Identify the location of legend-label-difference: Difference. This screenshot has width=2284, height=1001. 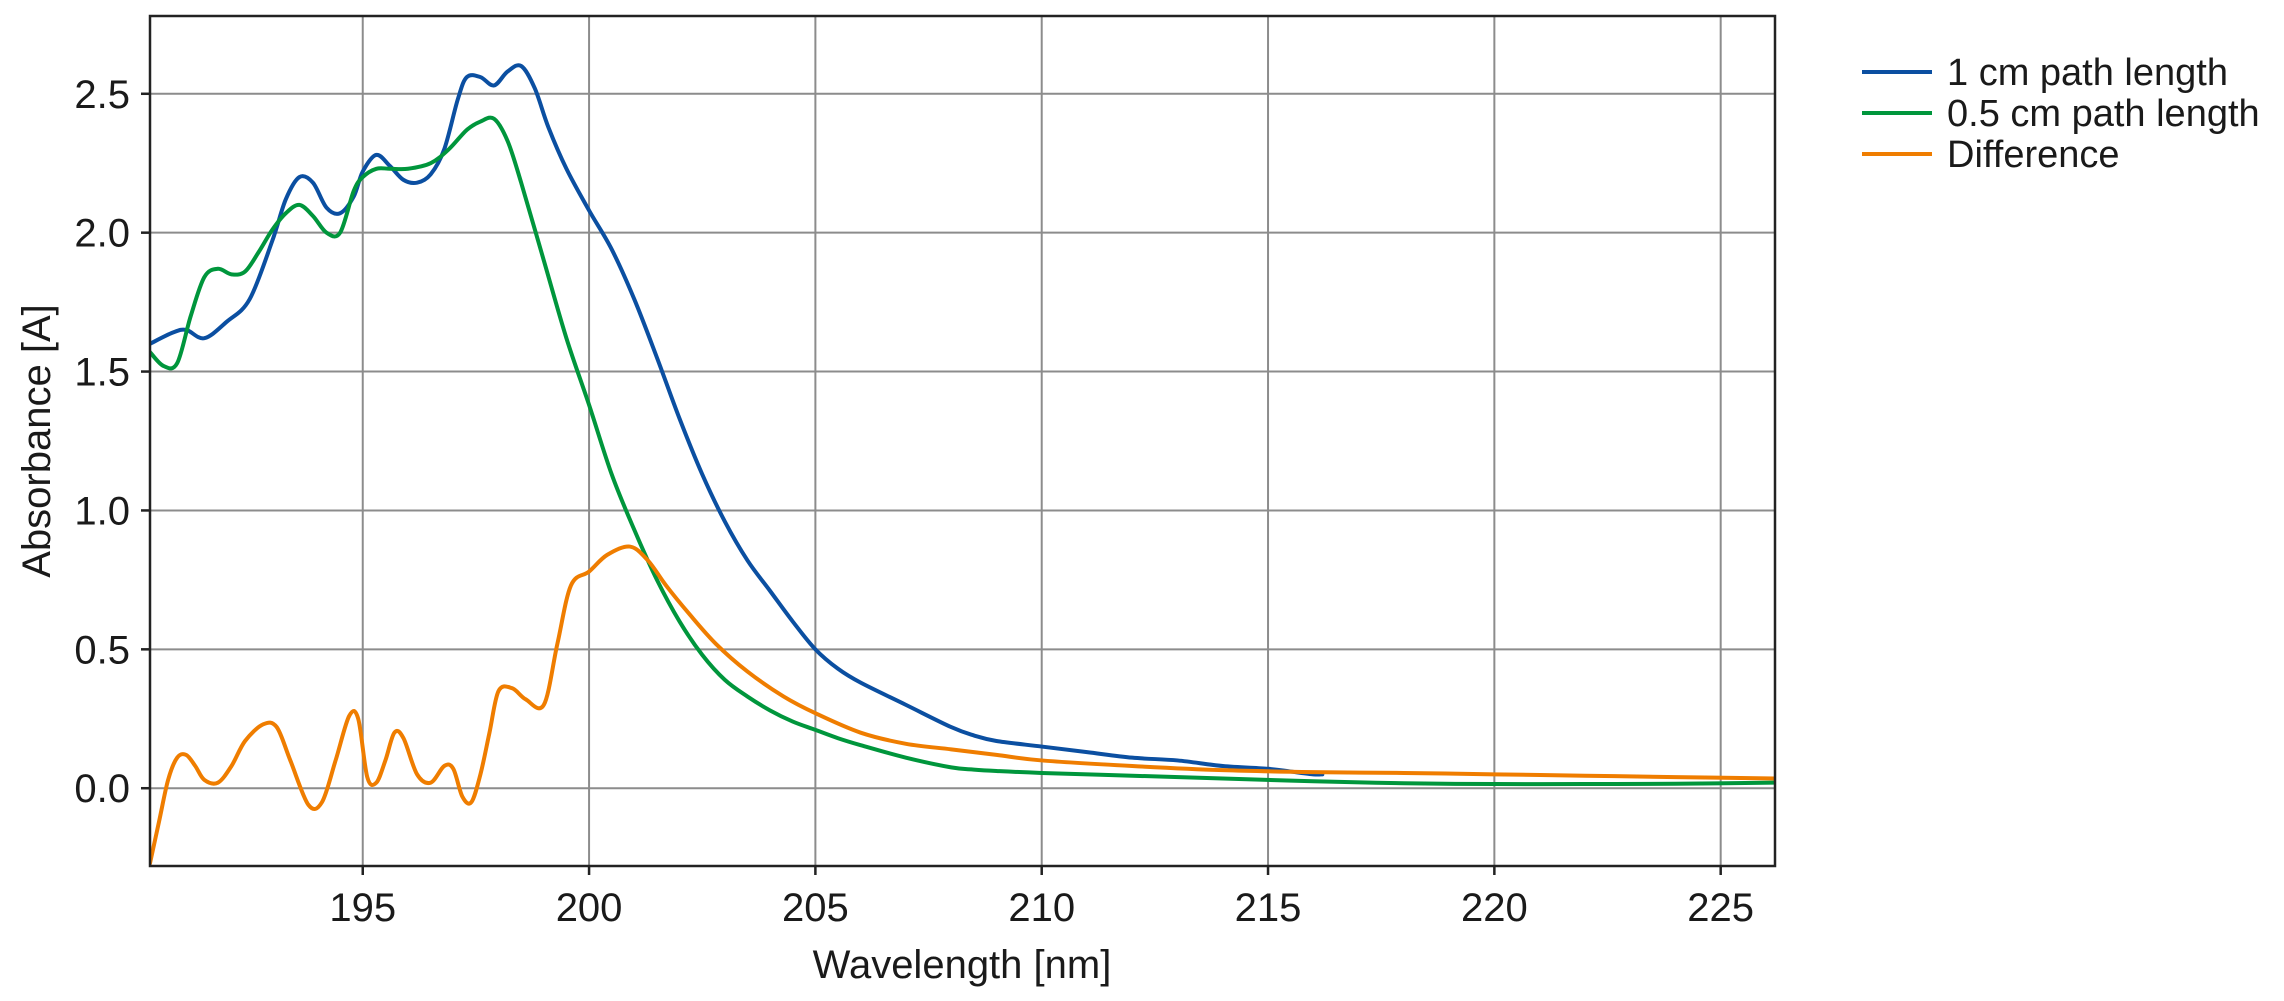
(2033, 155).